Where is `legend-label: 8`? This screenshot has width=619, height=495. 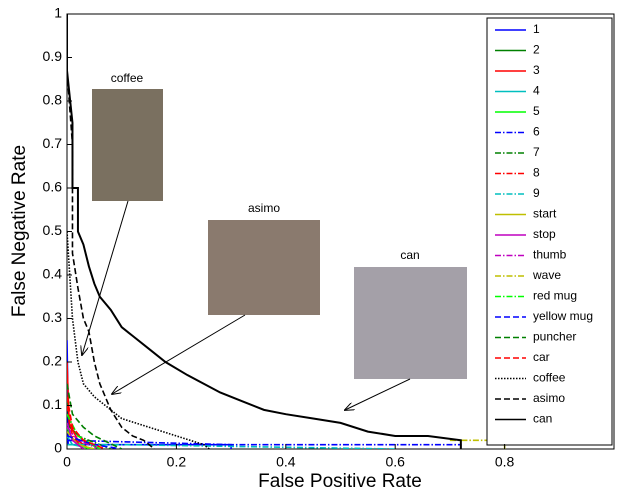
legend-label: 8 is located at coordinates (536, 173).